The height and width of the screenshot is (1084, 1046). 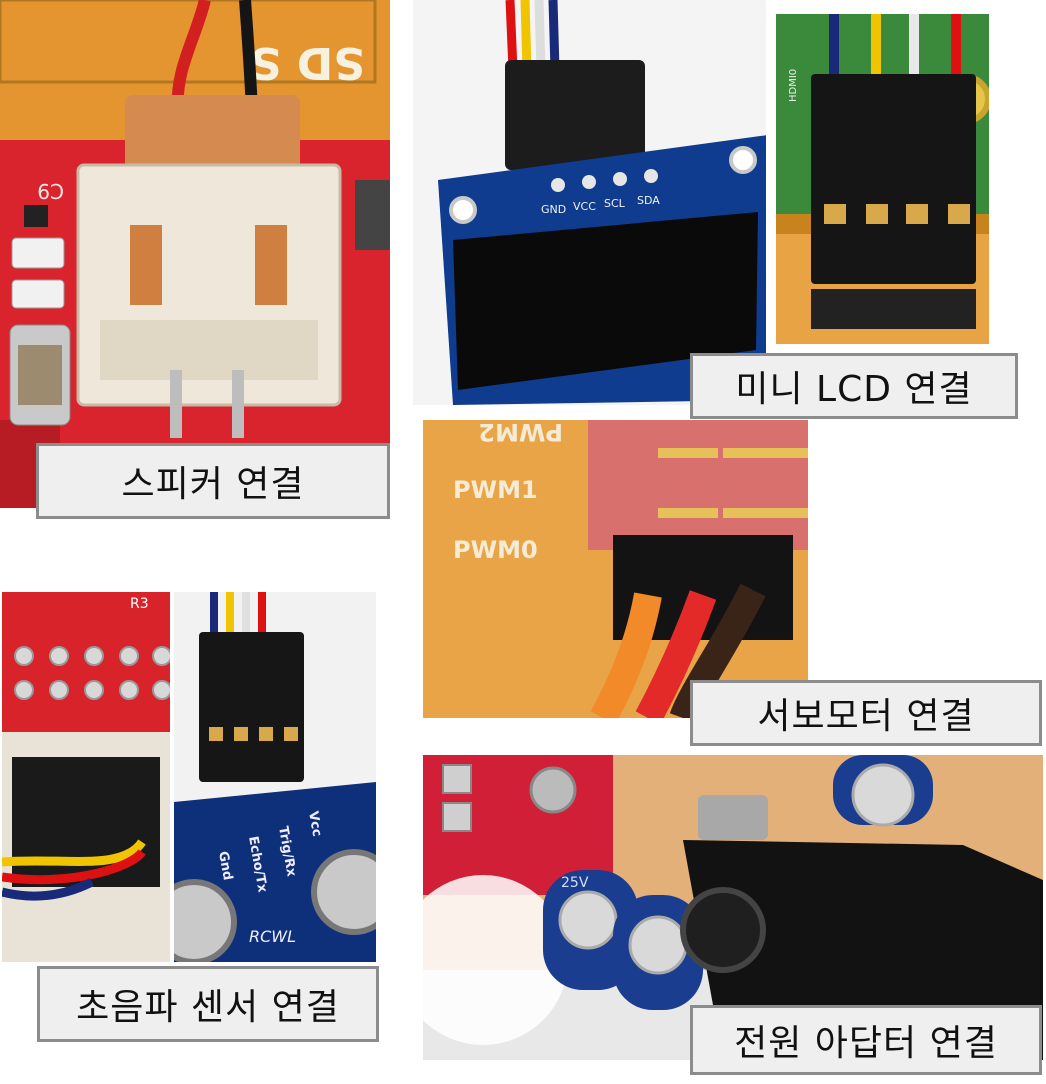 What do you see at coordinates (307, 62) in the screenshot?
I see `sd-silkscreen: SD S` at bounding box center [307, 62].